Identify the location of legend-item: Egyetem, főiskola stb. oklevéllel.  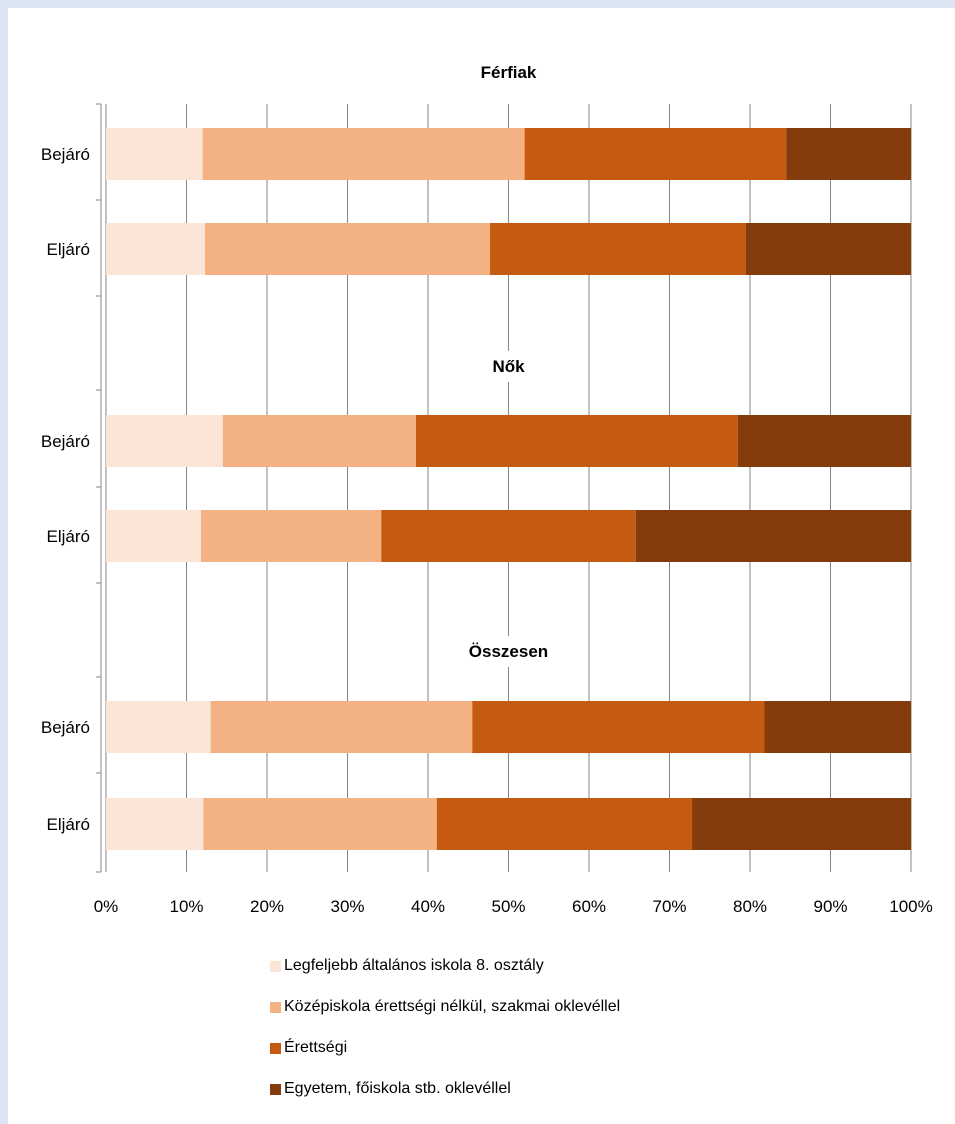
(445, 1089).